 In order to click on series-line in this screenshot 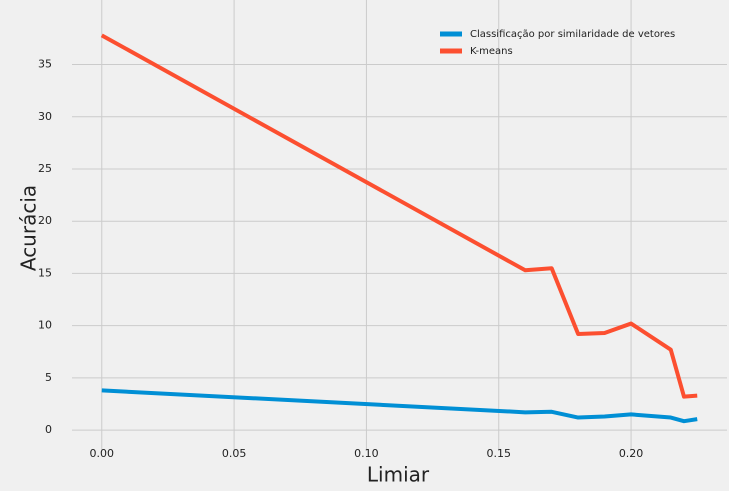, I will do `click(399, 406)`.